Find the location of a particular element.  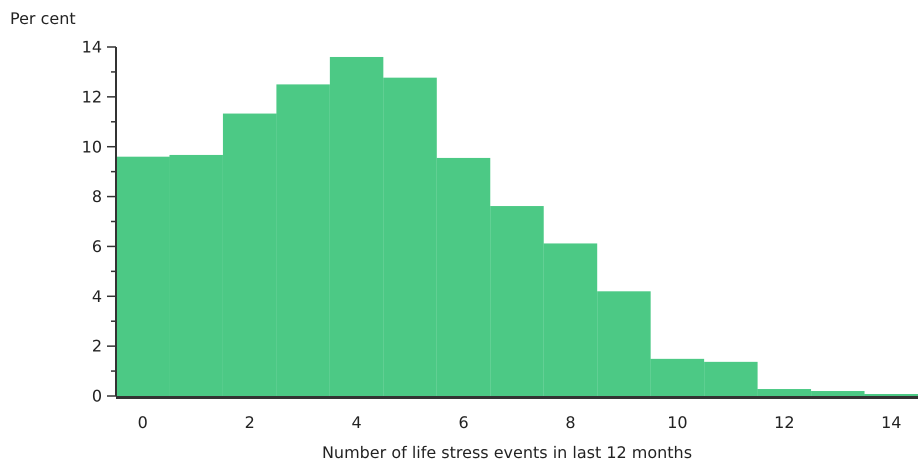

y-tick-label: 6 is located at coordinates (97, 246).